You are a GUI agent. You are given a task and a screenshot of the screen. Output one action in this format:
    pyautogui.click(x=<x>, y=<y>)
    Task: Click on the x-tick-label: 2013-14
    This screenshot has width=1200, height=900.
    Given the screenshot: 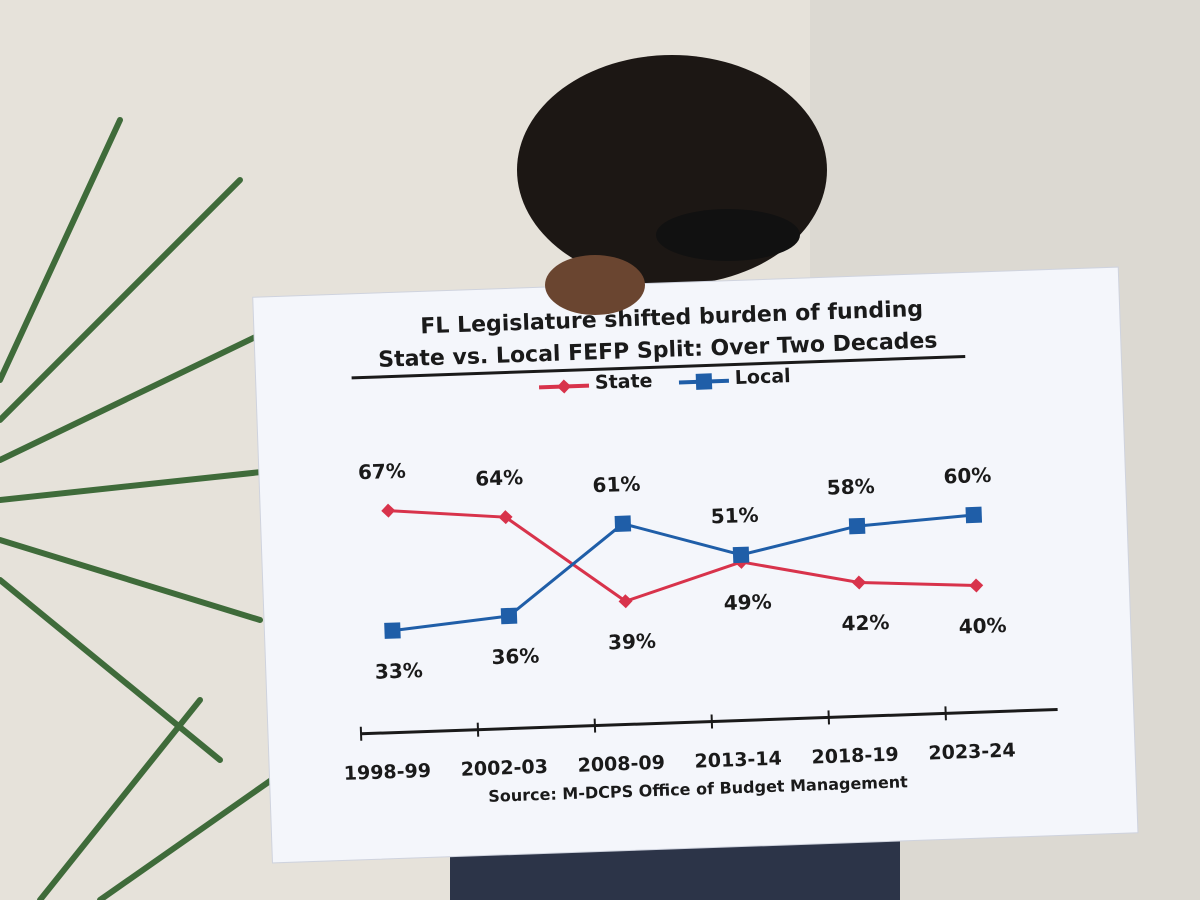 What is the action you would take?
    pyautogui.click(x=738, y=760)
    